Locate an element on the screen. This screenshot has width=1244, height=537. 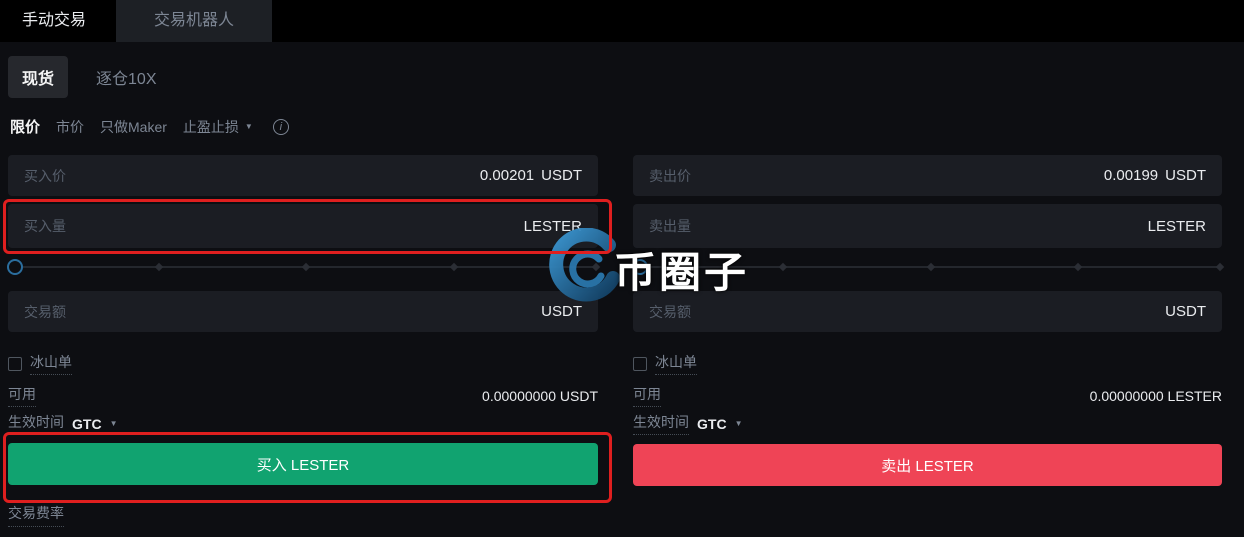
sell-price-number: 0.00199 is located at coordinates (1131, 175).